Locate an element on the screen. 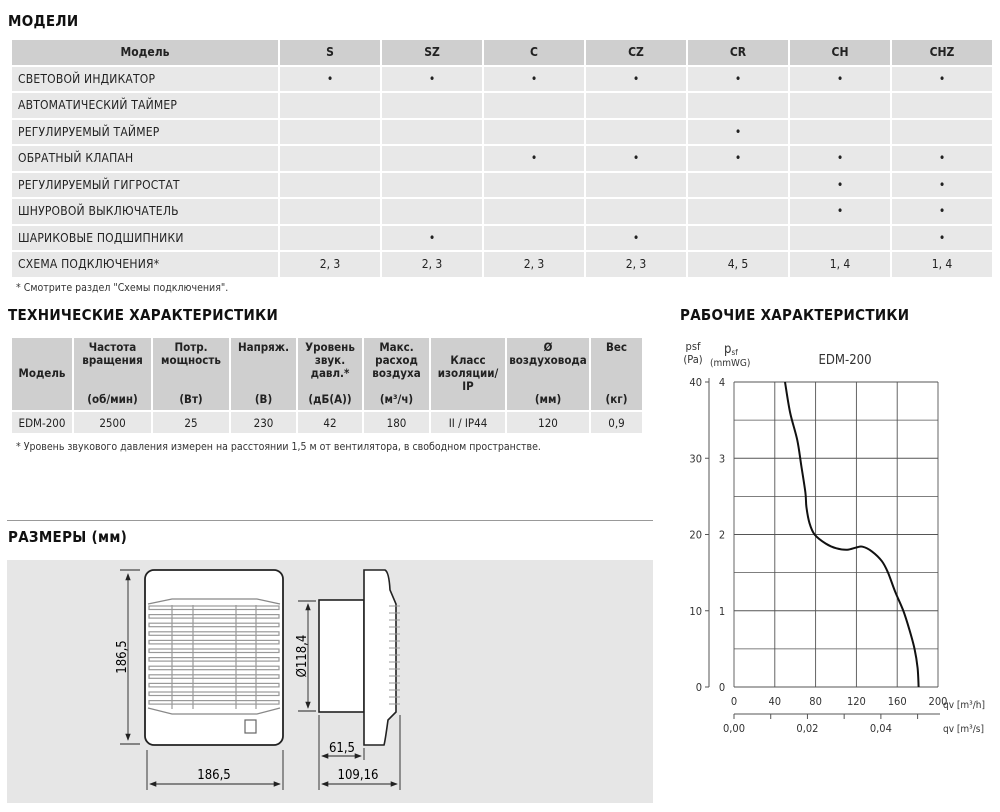 This screenshot has height=812, width=1000. tech-header-name: Потр. мощность is located at coordinates (191, 353).